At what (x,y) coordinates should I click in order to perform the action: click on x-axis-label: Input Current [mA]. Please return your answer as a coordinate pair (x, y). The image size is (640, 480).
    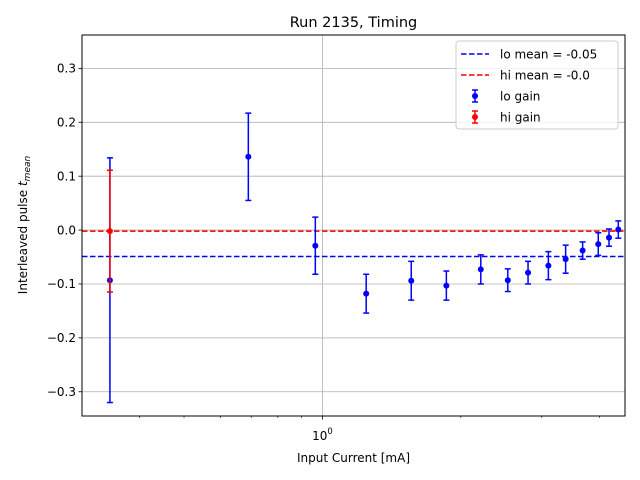
    Looking at the image, I should click on (353, 458).